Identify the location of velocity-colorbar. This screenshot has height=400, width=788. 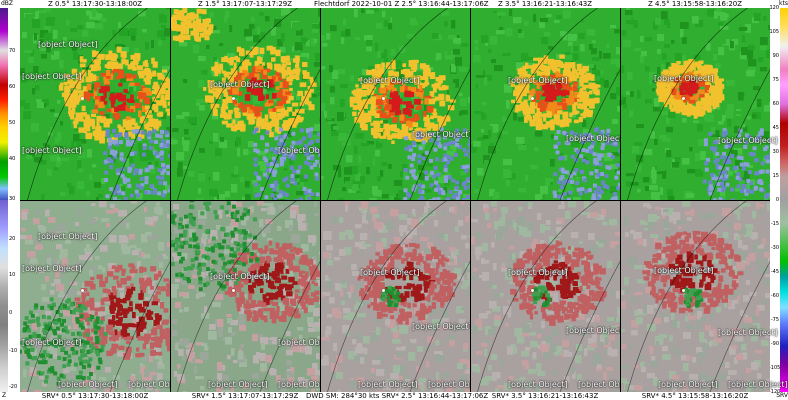
(784, 200).